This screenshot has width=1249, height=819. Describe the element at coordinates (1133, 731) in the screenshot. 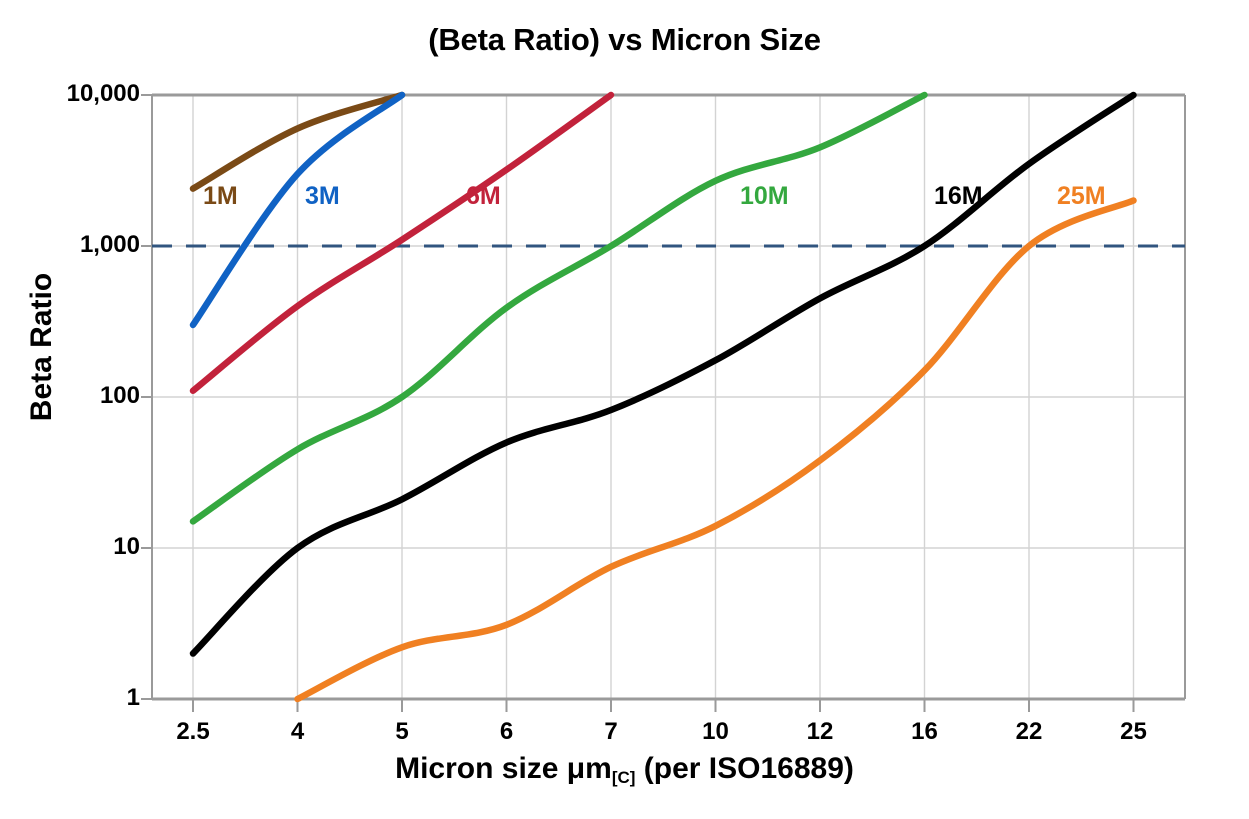

I see `x-tick-label: 25` at that location.